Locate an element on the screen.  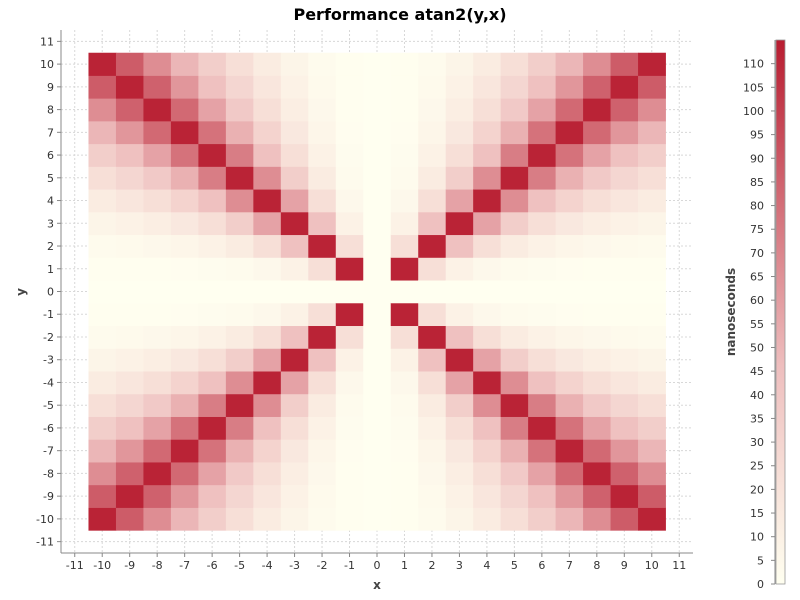
y-tick-label: -1 is located at coordinates (48, 314).